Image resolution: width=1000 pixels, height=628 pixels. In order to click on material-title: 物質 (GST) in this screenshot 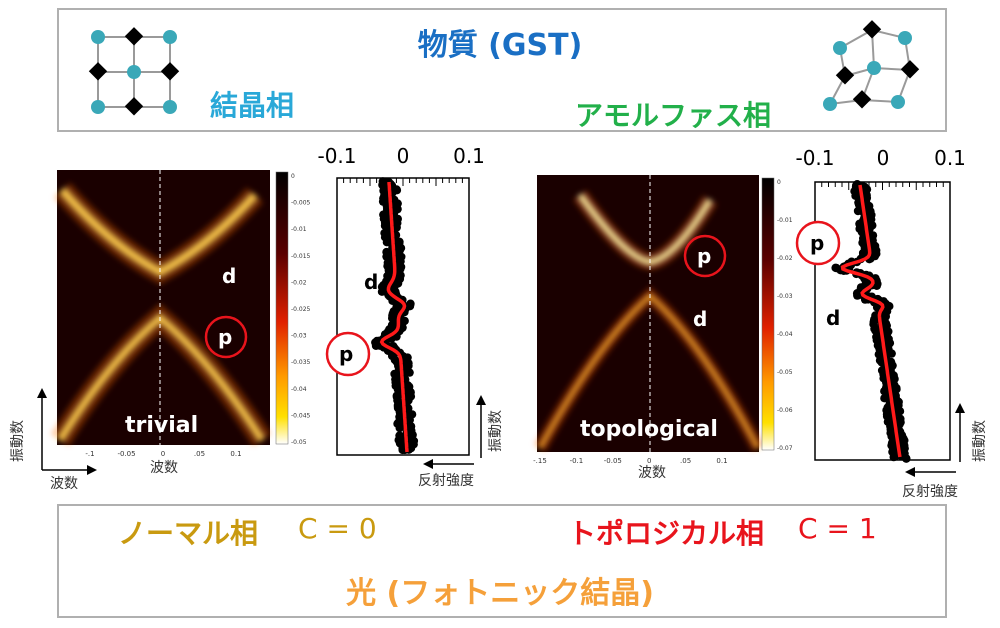, I will do `click(500, 45)`.